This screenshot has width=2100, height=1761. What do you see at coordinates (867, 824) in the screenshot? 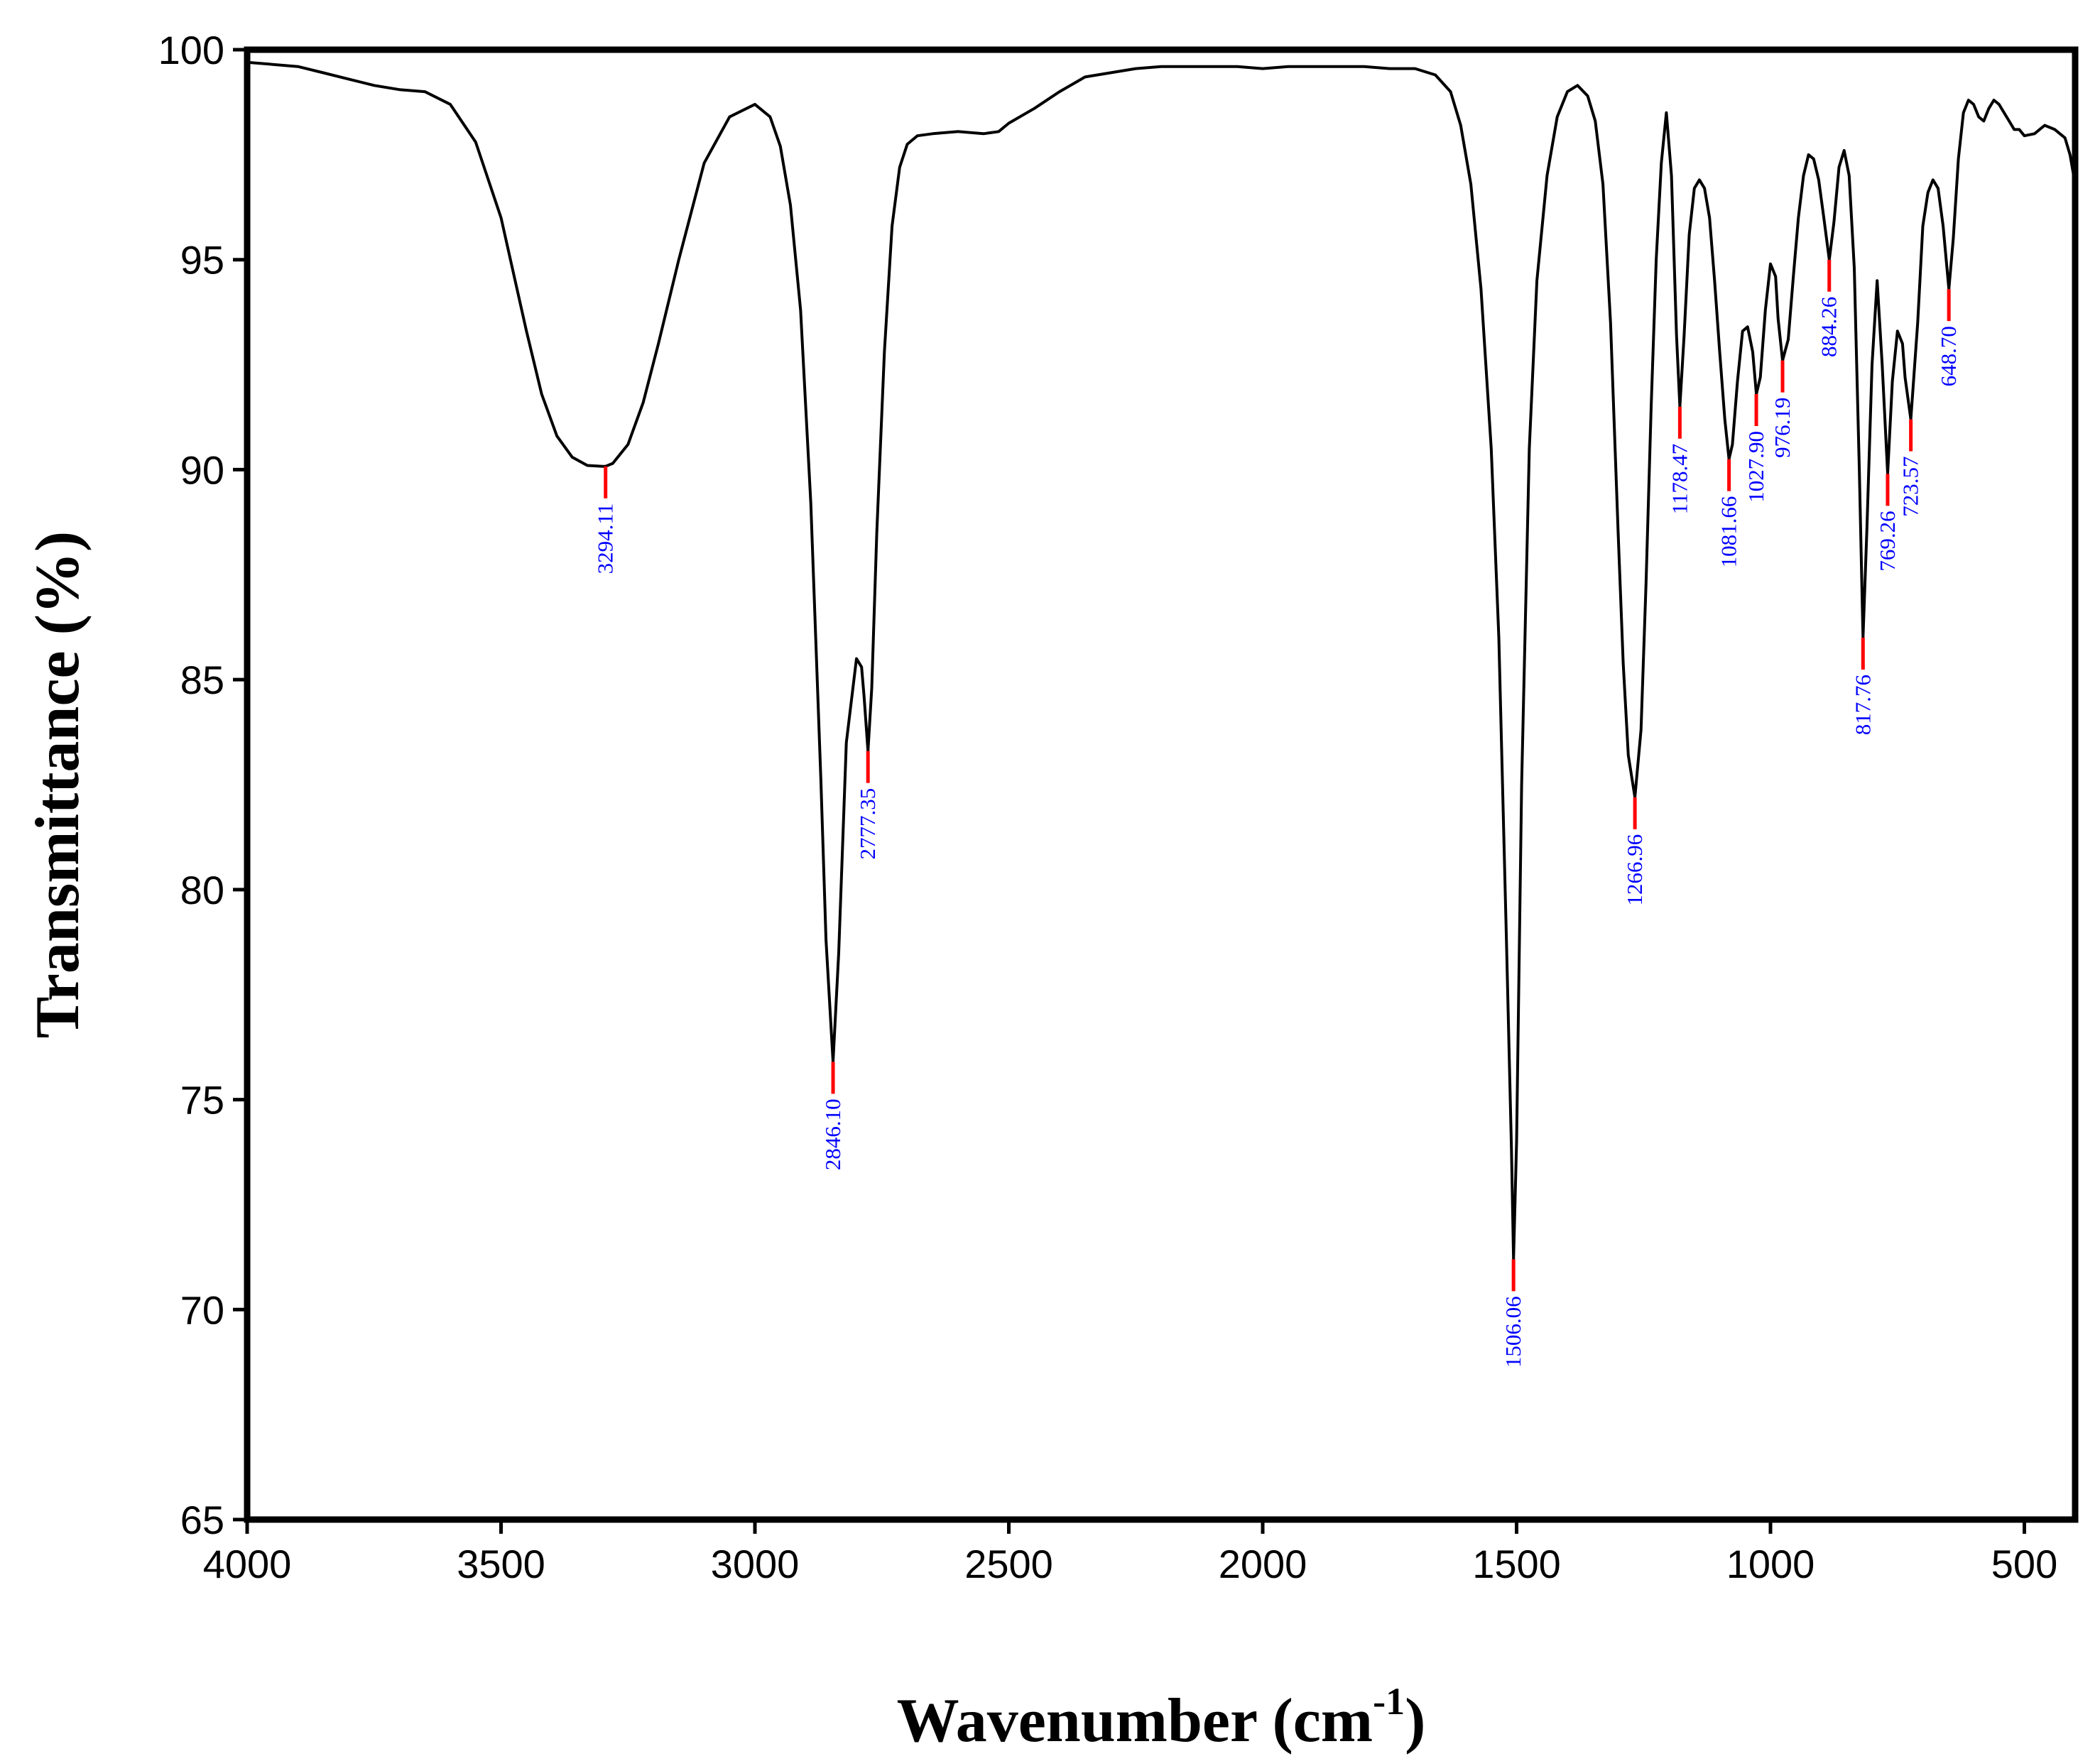
I see `peak-label-2: 2777.35` at bounding box center [867, 824].